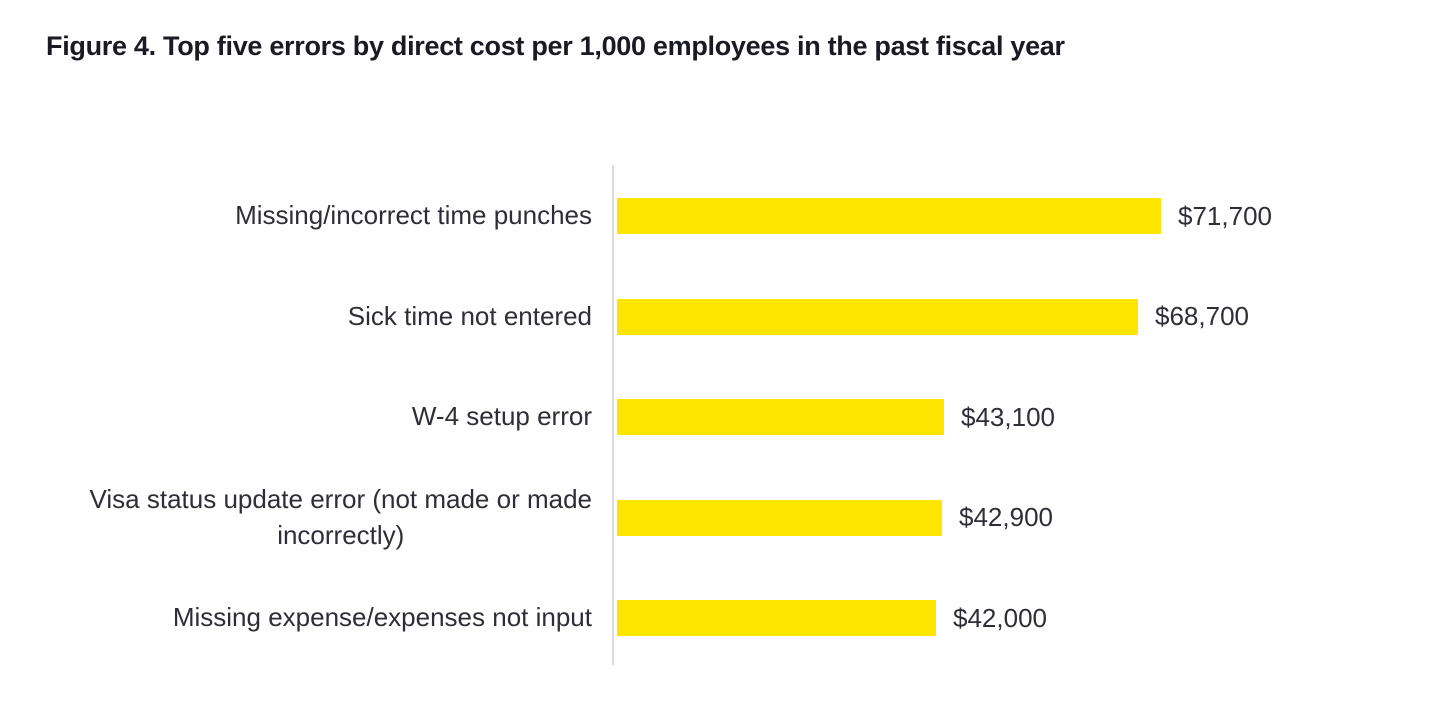 Image resolution: width=1440 pixels, height=714 pixels. I want to click on chart-row: W-4 setup error $43,100, so click(720, 417).